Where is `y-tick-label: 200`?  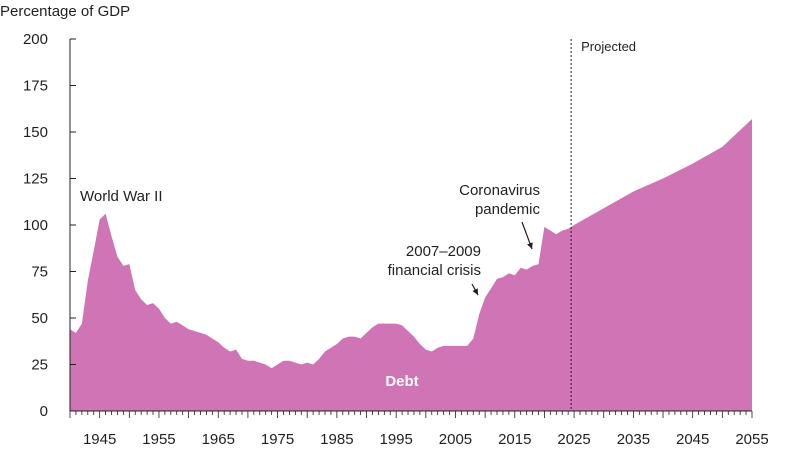 y-tick-label: 200 is located at coordinates (35, 39).